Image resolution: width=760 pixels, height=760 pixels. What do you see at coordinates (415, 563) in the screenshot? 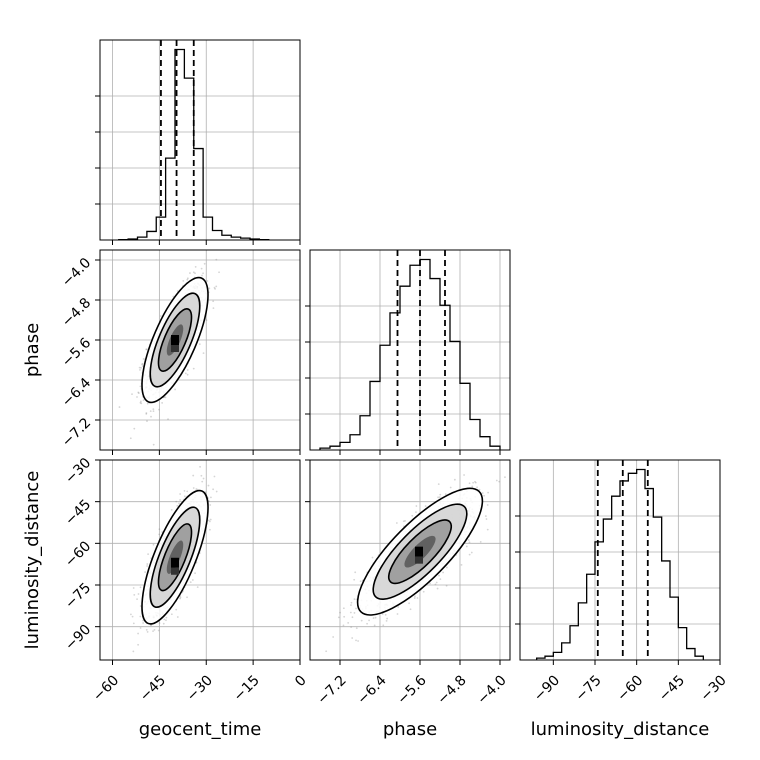
I see `joint-panel-phase-luminosity_distance` at bounding box center [415, 563].